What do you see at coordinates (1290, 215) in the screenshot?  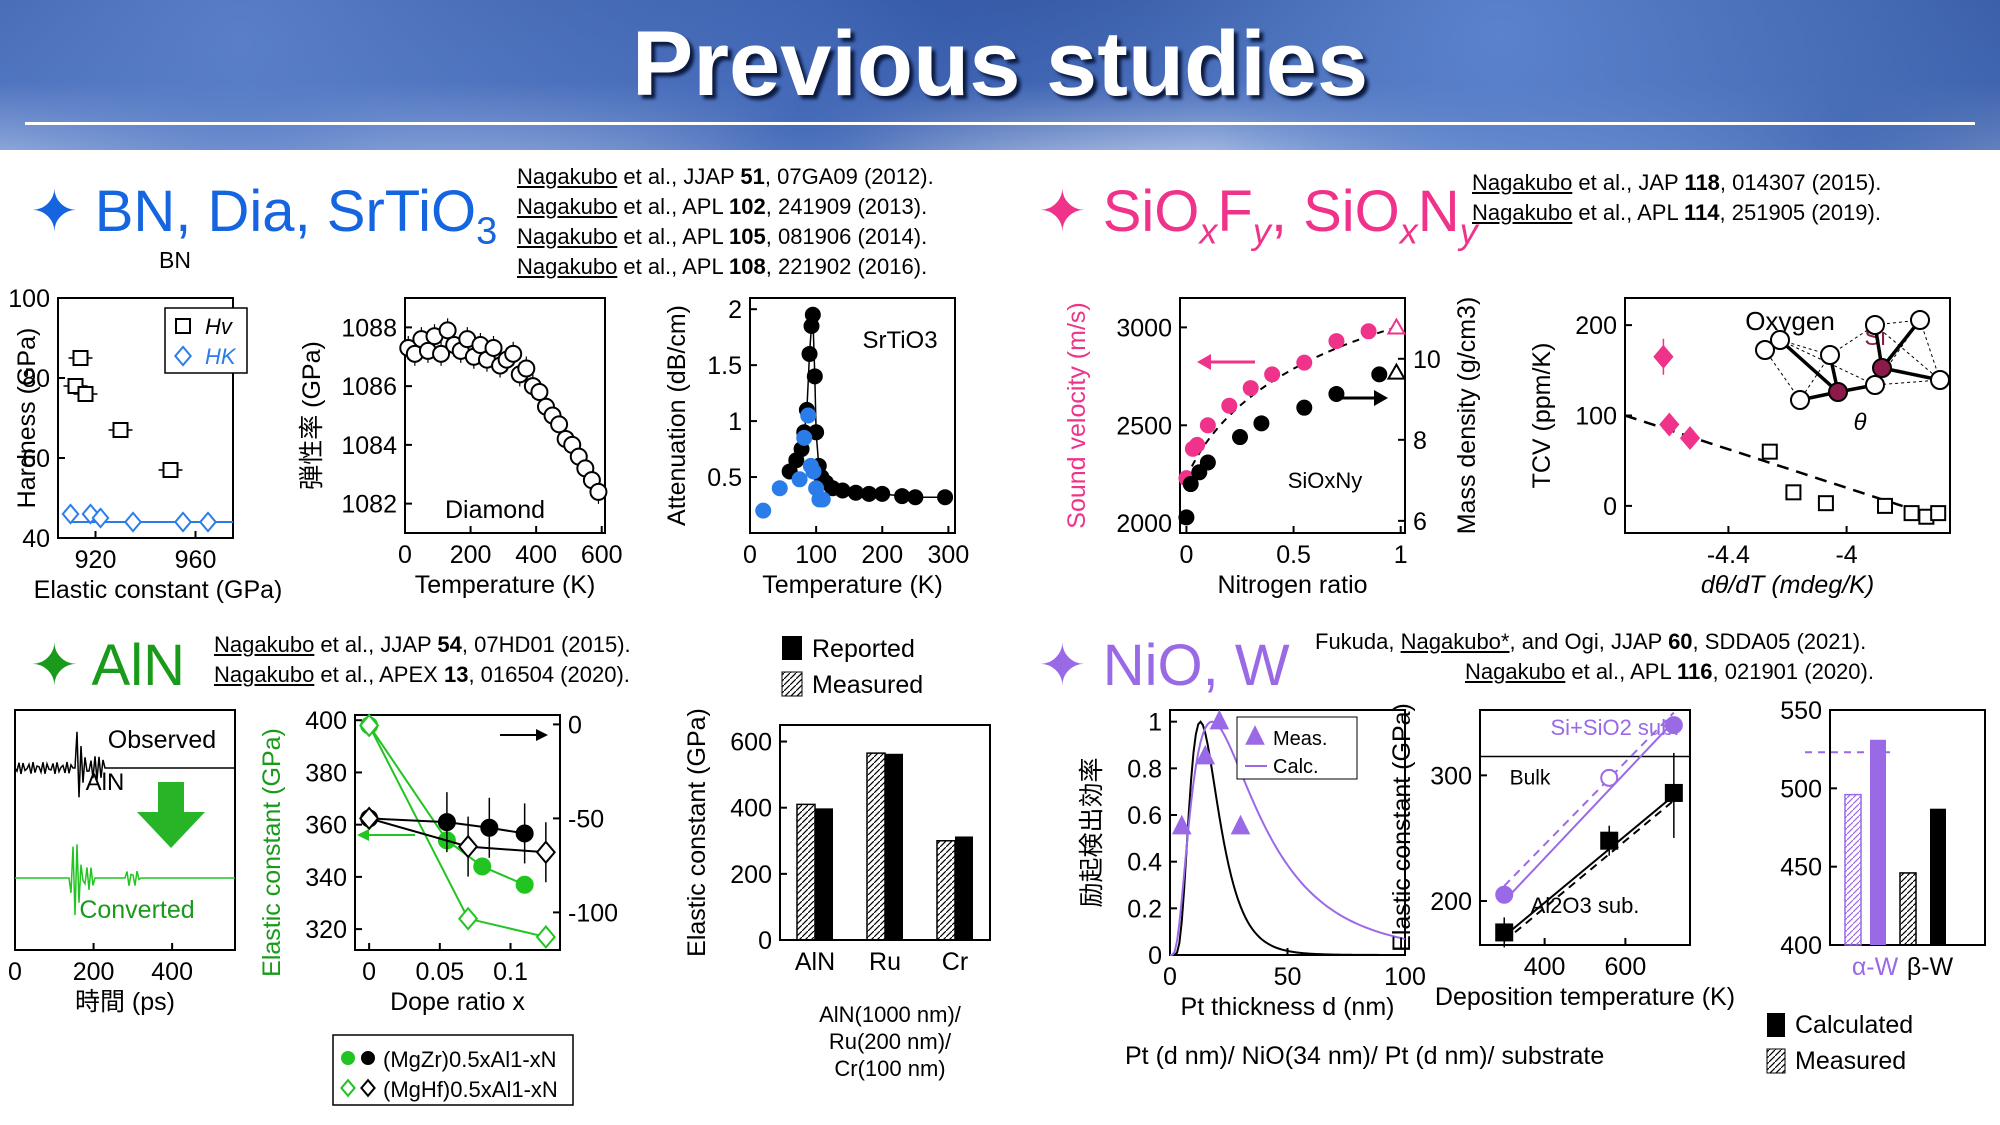 I see `heading-sio-text: SiOxFy, SiOxNy` at bounding box center [1290, 215].